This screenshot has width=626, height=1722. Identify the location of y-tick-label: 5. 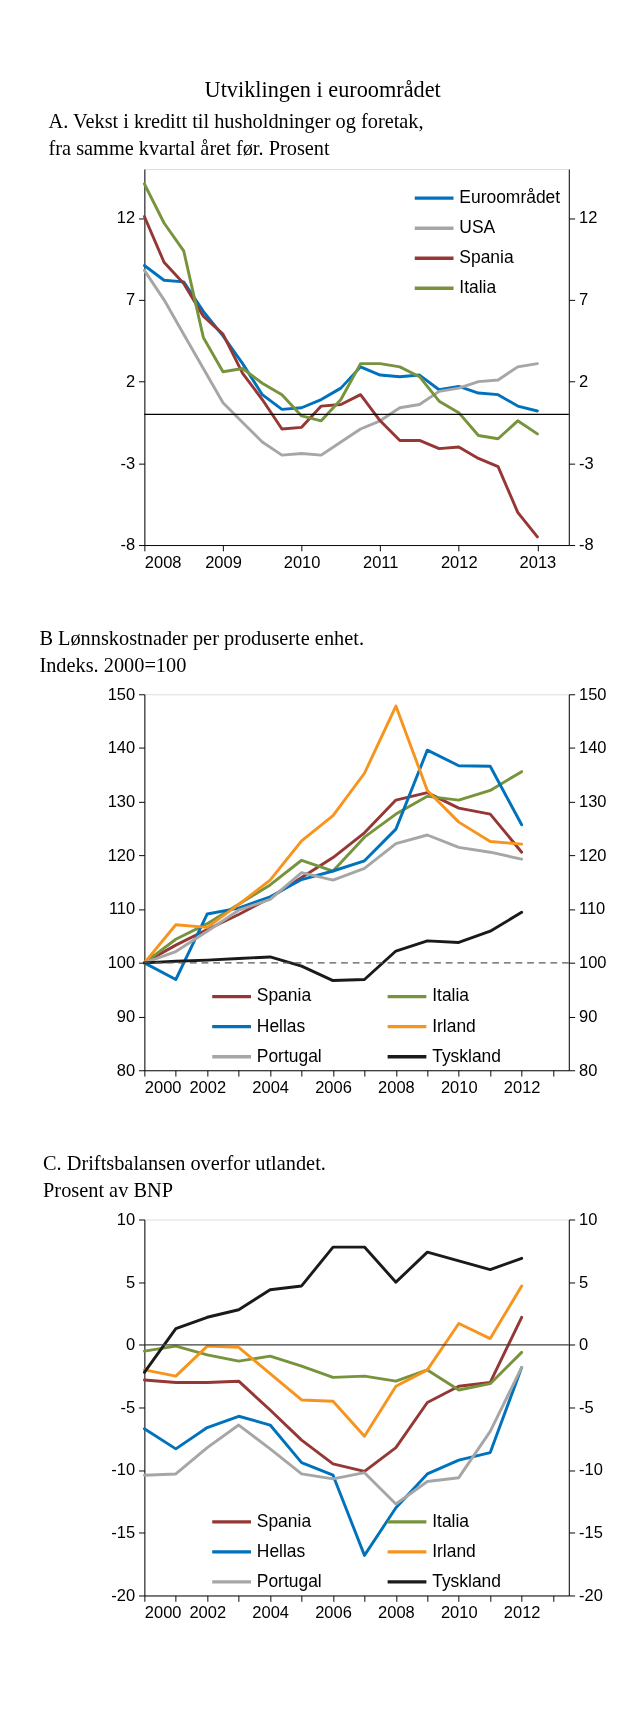
(131, 1281).